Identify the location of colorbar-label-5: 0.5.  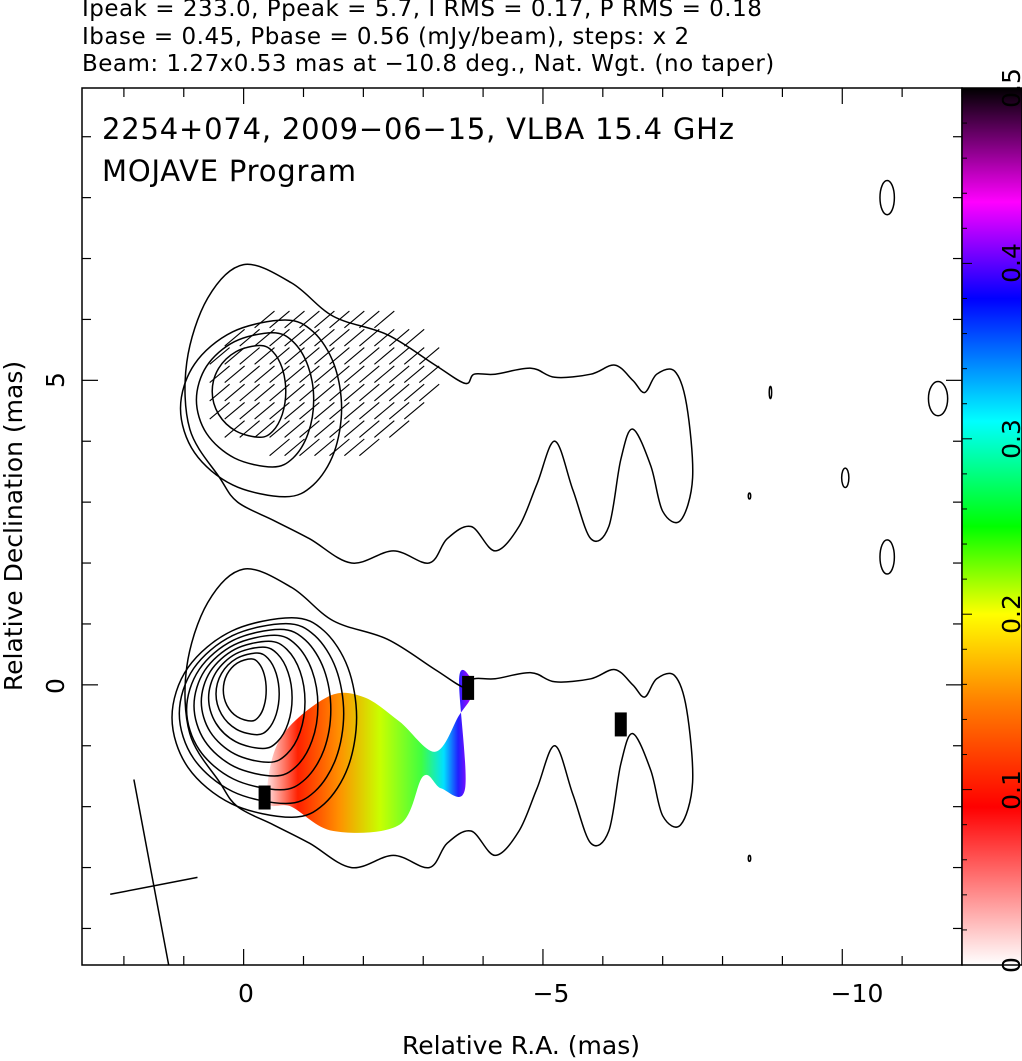
(1009, 88).